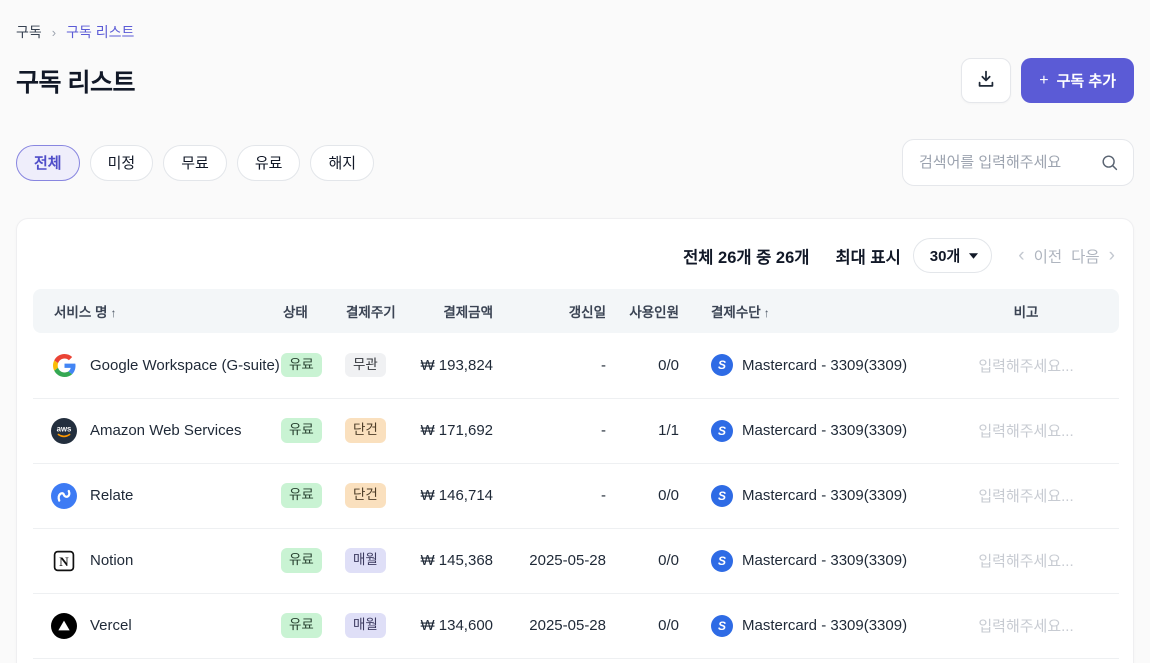 The image size is (1150, 663). Describe the element at coordinates (48, 162) in the screenshot. I see `filter-chip-all: 전체` at that location.